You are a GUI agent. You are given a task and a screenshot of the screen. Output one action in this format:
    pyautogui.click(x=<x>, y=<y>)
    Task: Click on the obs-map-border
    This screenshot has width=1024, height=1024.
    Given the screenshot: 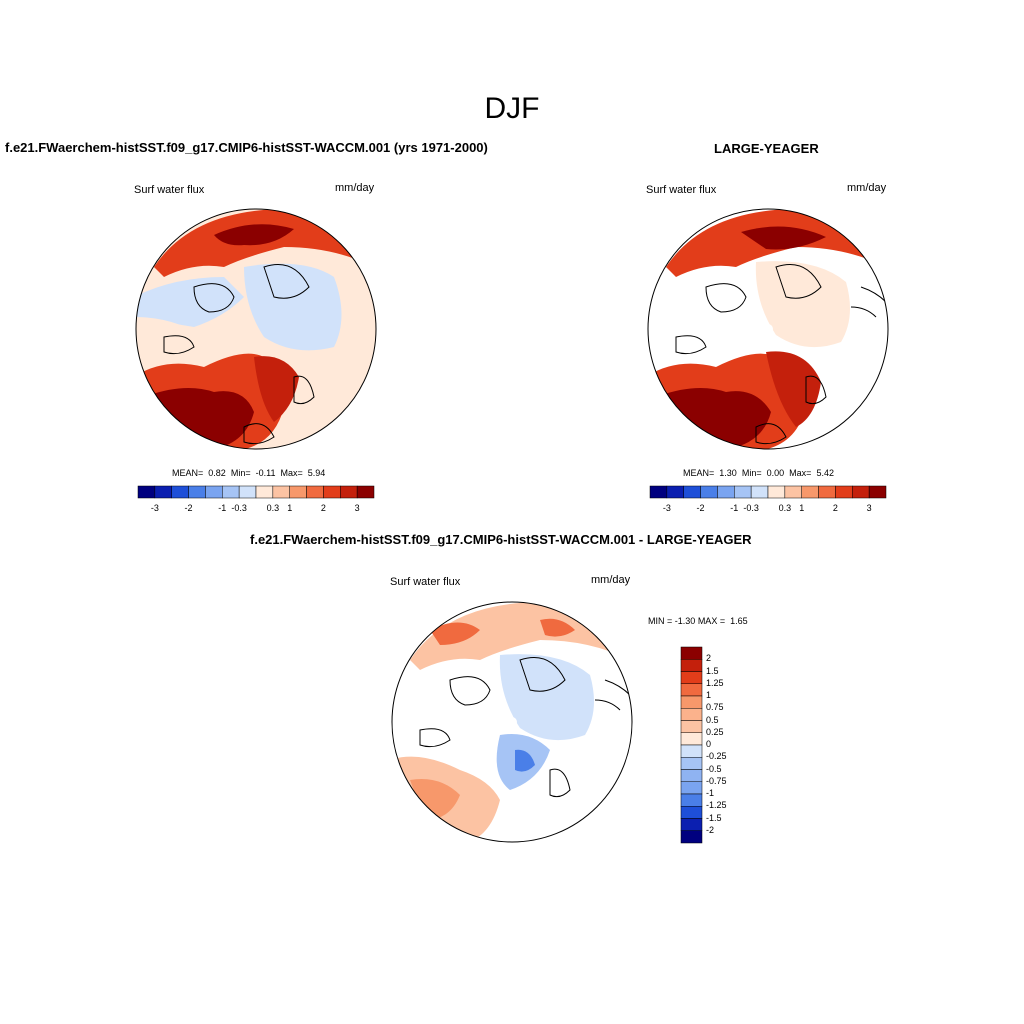 What is the action you would take?
    pyautogui.click(x=768, y=329)
    